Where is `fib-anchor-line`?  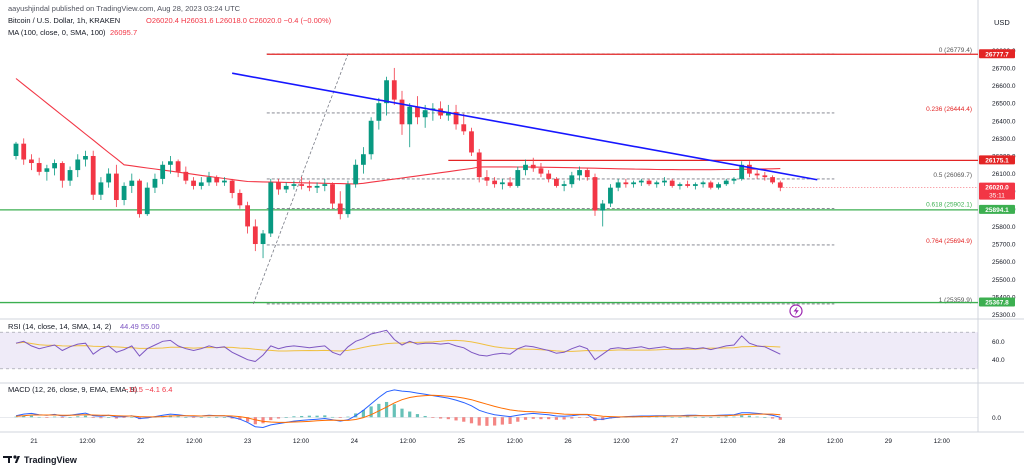
fib-anchor-line is located at coordinates (300, 179).